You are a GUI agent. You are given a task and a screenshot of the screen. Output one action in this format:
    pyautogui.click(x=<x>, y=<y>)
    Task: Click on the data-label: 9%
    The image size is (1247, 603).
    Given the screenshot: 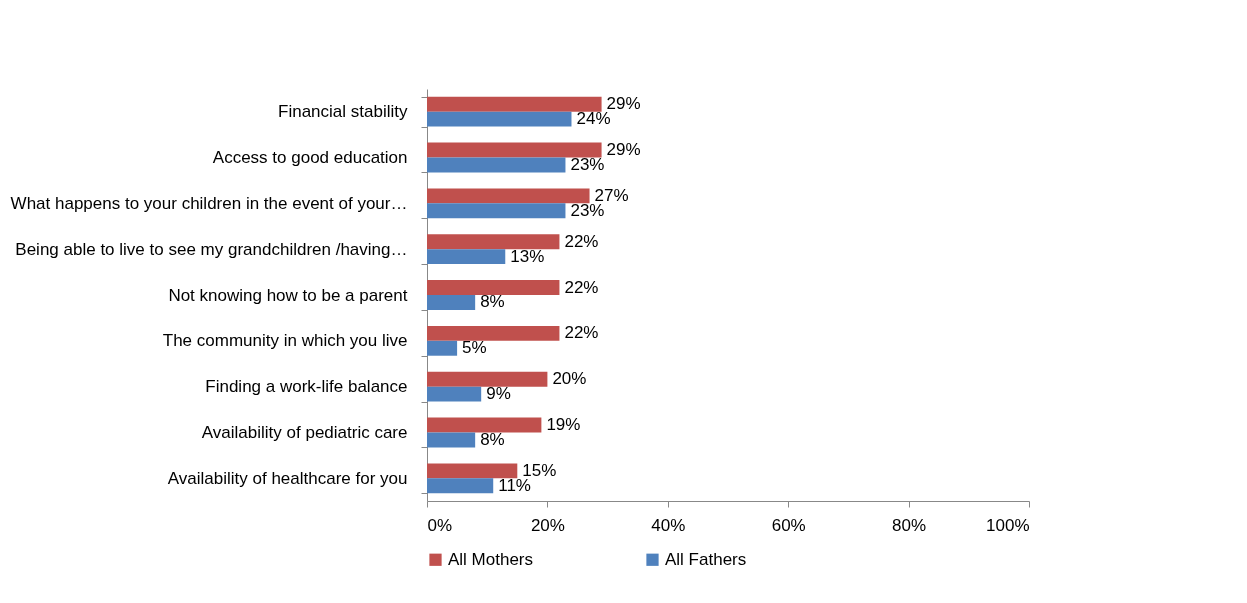 What is the action you would take?
    pyautogui.click(x=498, y=394)
    